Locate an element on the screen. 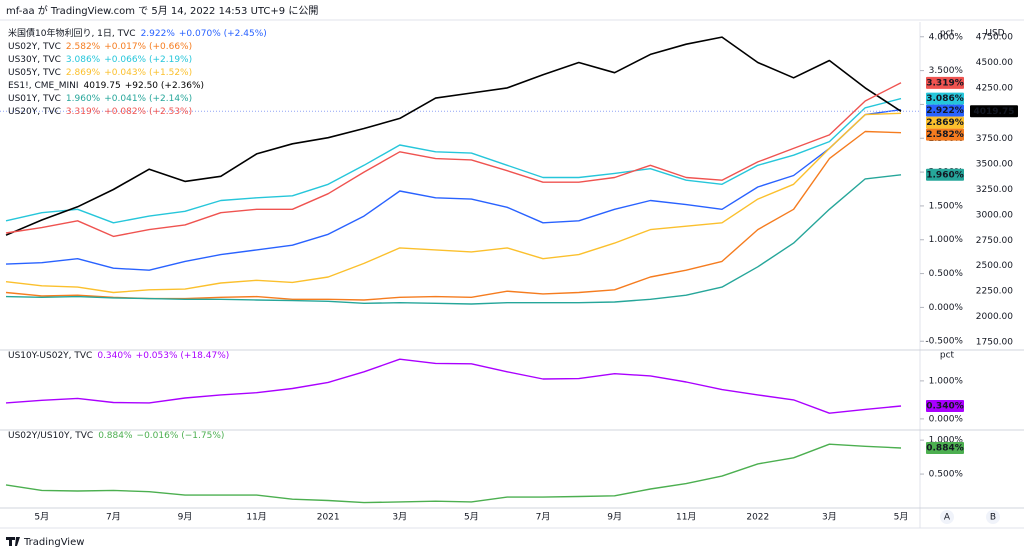 The width and height of the screenshot is (1024, 553). price-label: 2.869% is located at coordinates (945, 123).